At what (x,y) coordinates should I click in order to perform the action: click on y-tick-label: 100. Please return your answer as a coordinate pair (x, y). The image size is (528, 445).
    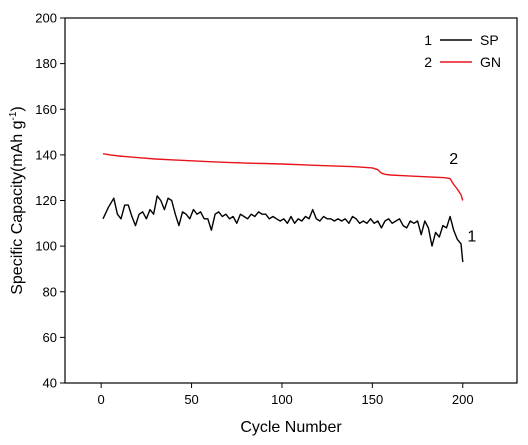
    Looking at the image, I should click on (46, 246).